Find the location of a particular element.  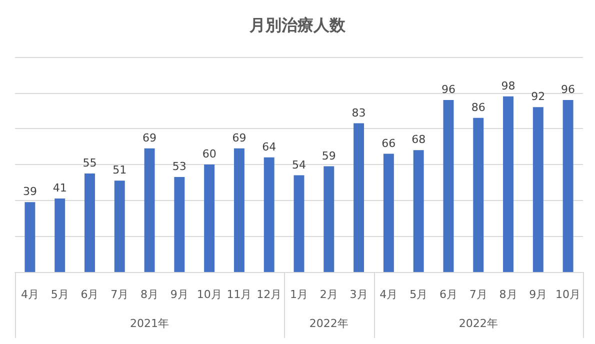

data-label: 86 is located at coordinates (478, 107).